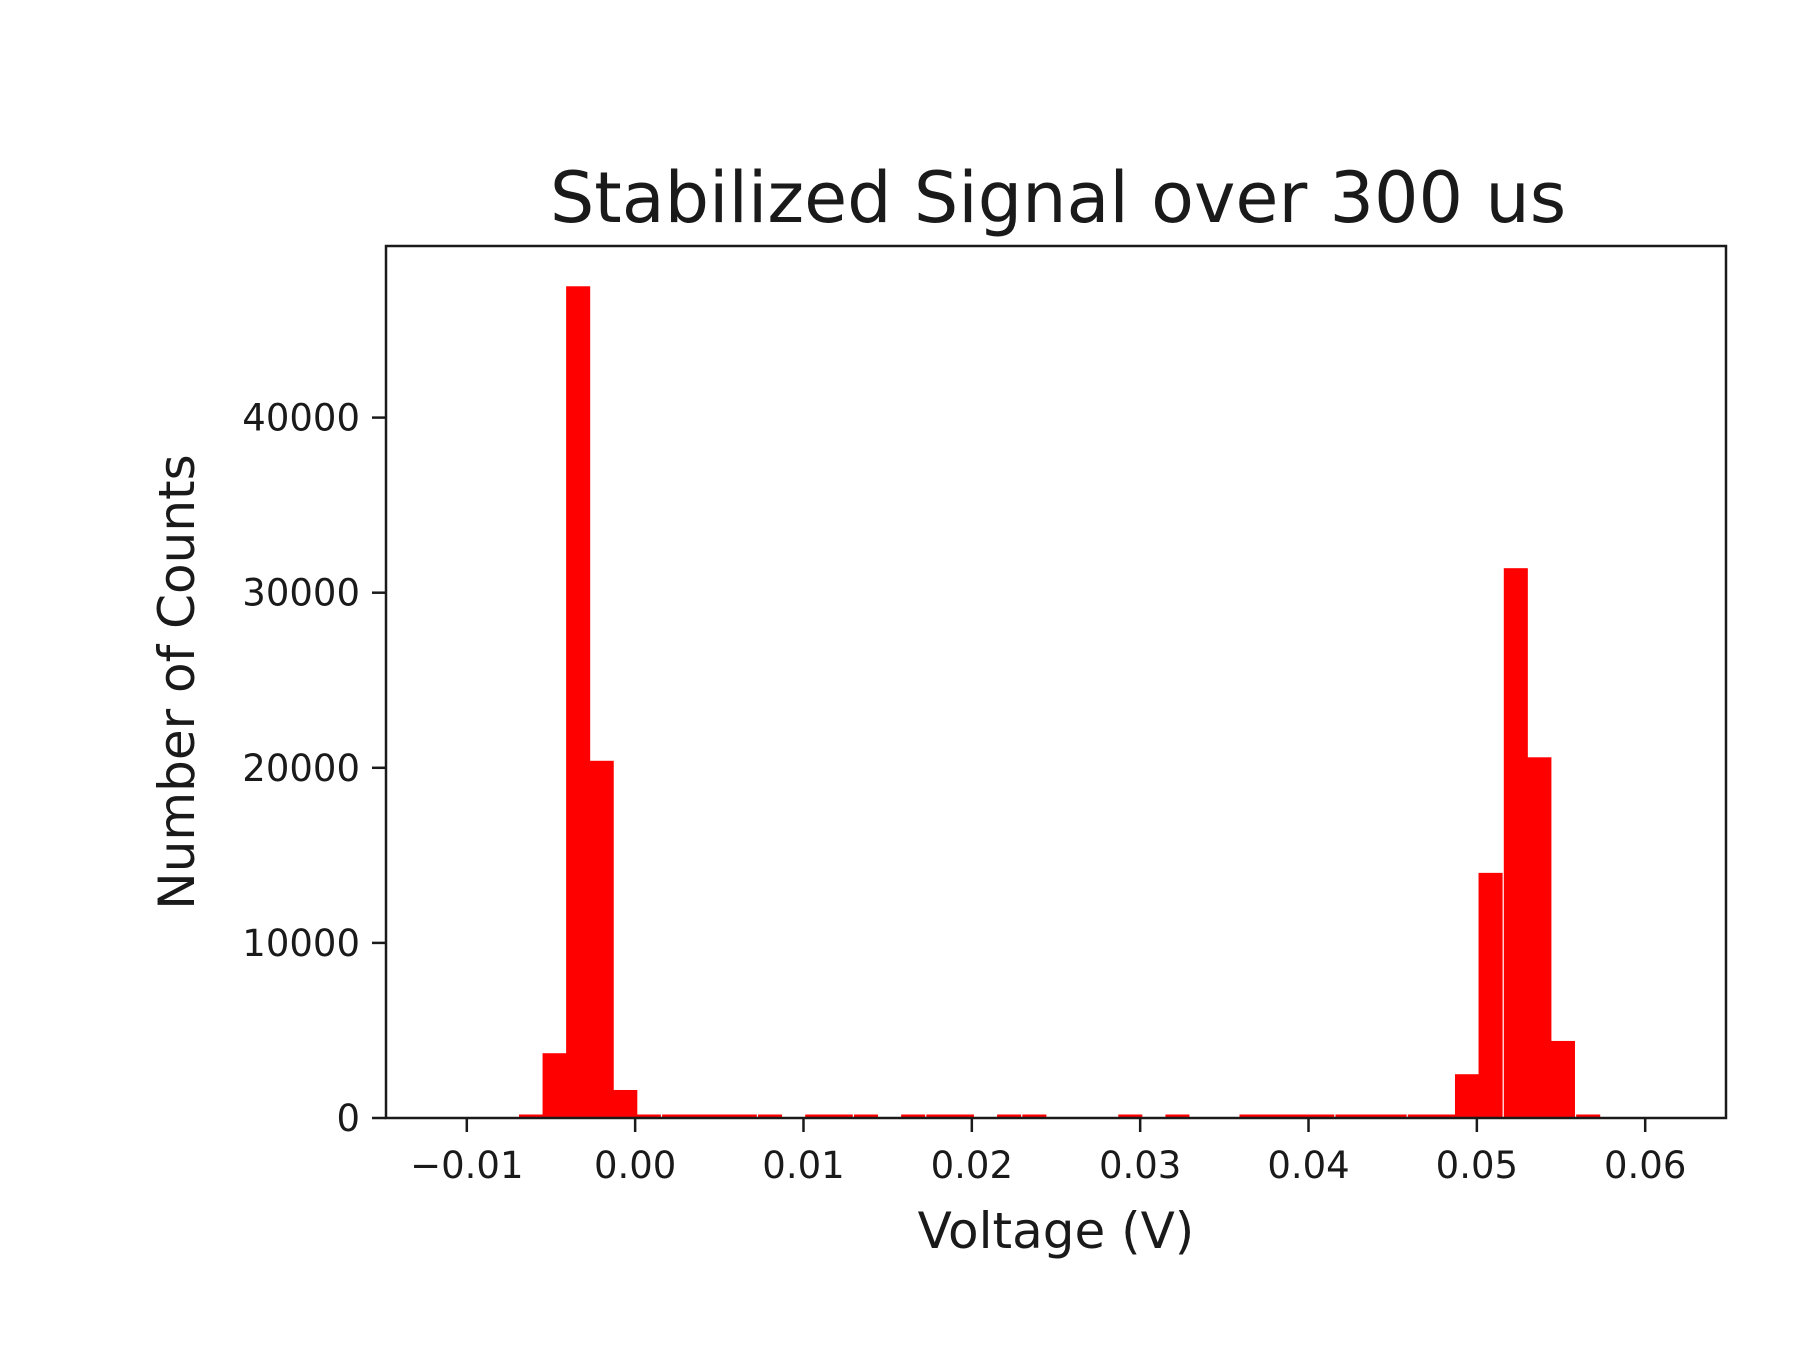  What do you see at coordinates (635, 1165) in the screenshot?
I see `x-tick-label: 0.00` at bounding box center [635, 1165].